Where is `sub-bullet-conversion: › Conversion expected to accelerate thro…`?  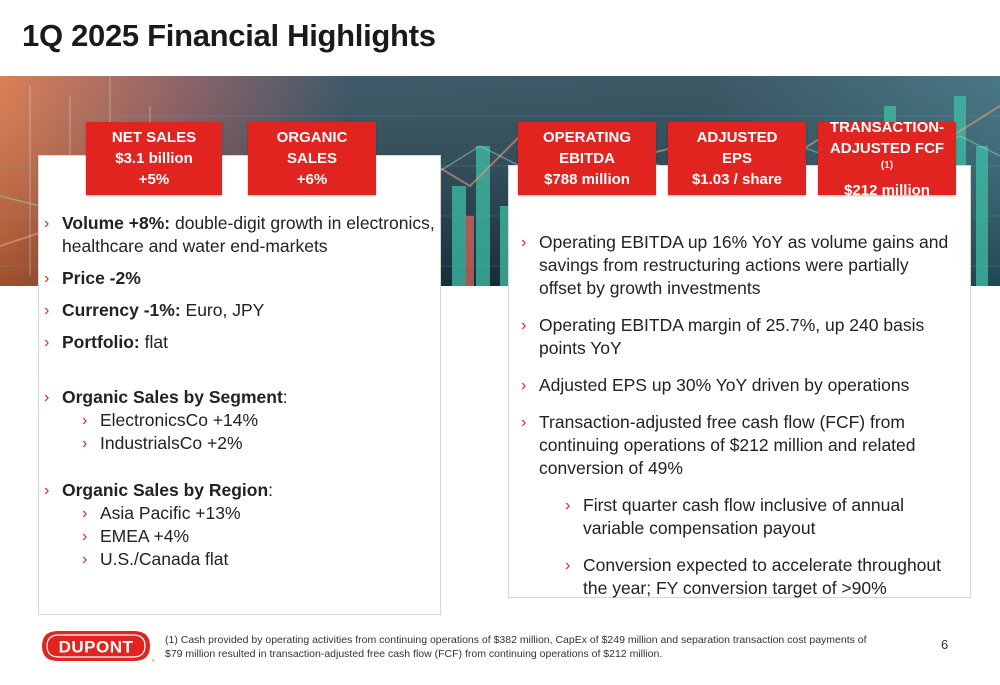
sub-bullet-conversion: › Conversion expected to accelerate thro… is located at coordinates (735, 577).